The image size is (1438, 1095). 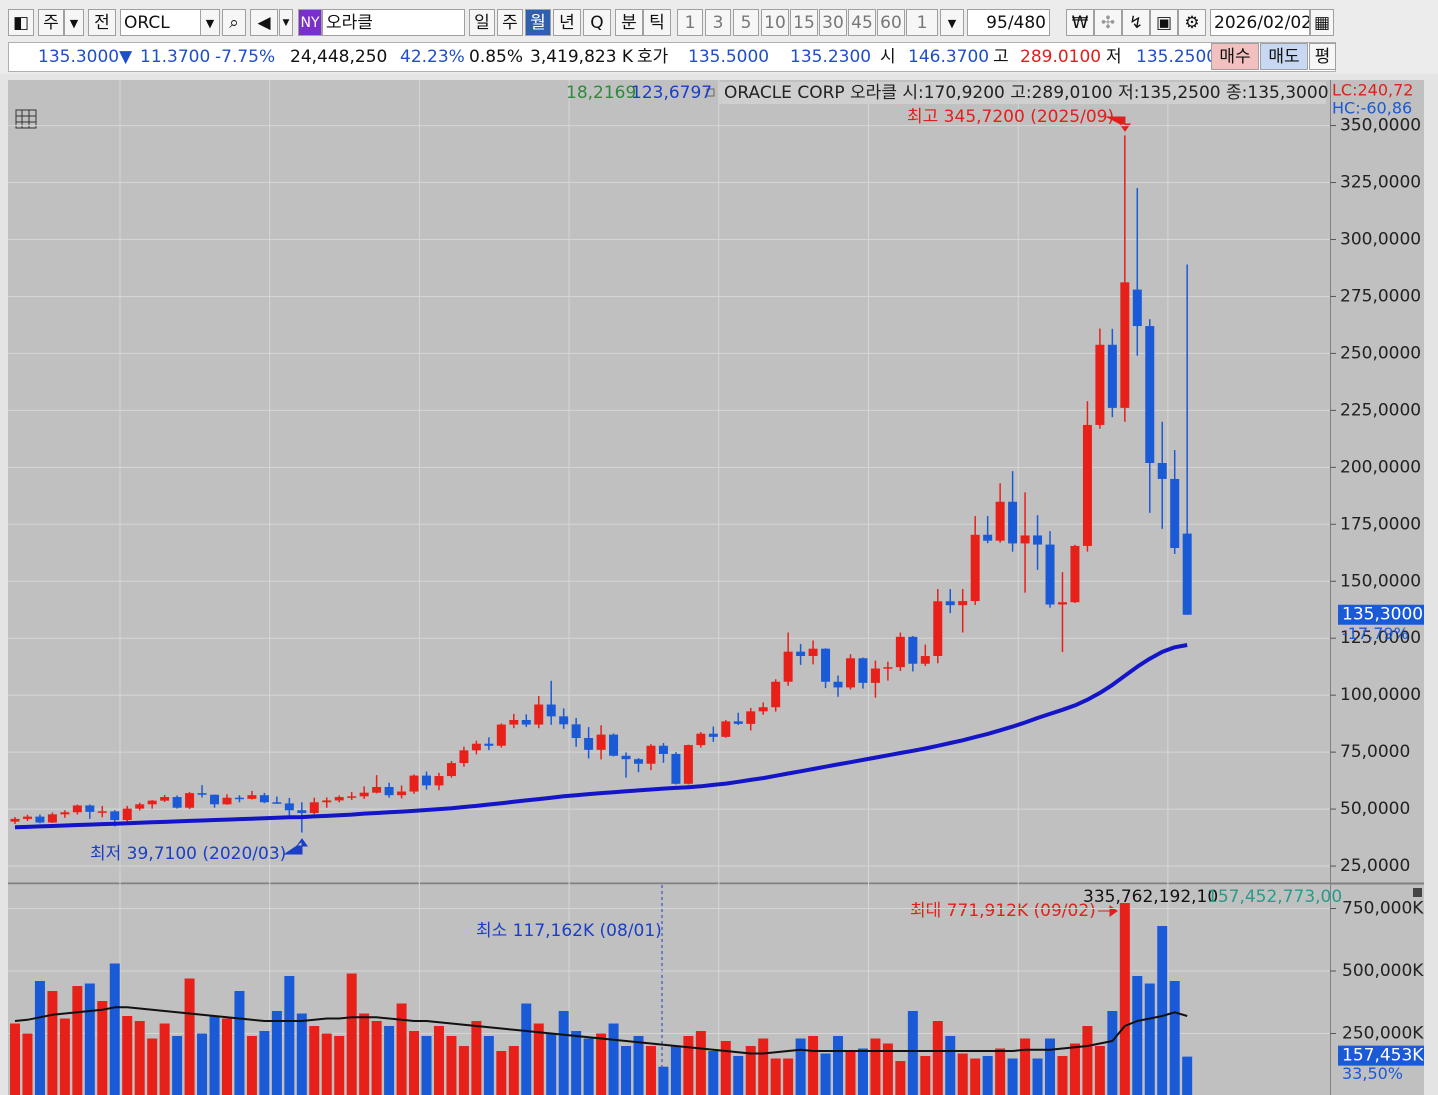 What do you see at coordinates (569, 931) in the screenshot?
I see `min-annotation: 최소 117,162K (08/01)` at bounding box center [569, 931].